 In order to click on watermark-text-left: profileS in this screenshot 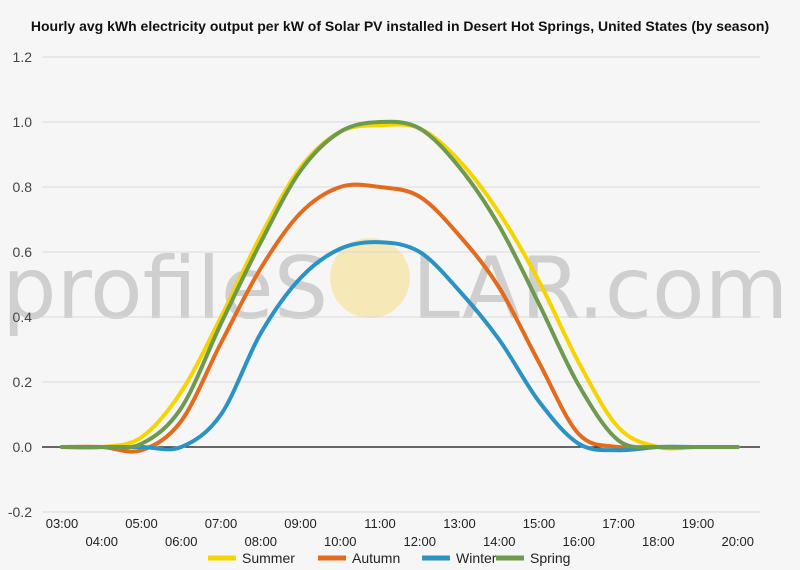, I will do `click(165, 289)`.